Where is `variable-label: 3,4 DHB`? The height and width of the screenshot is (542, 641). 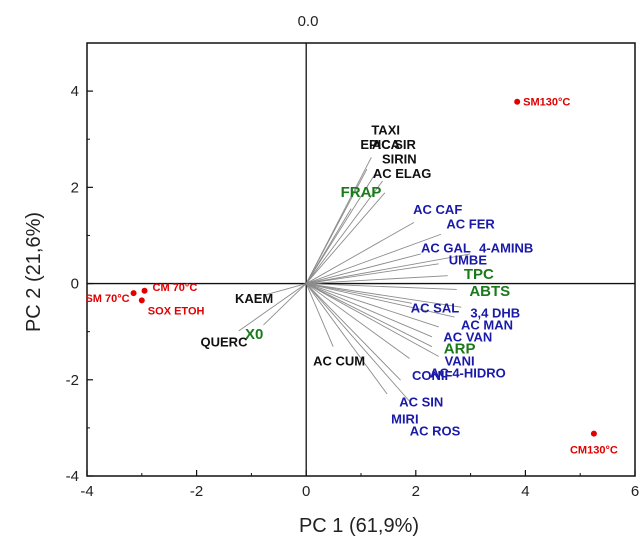 variable-label: 3,4 DHB is located at coordinates (495, 312).